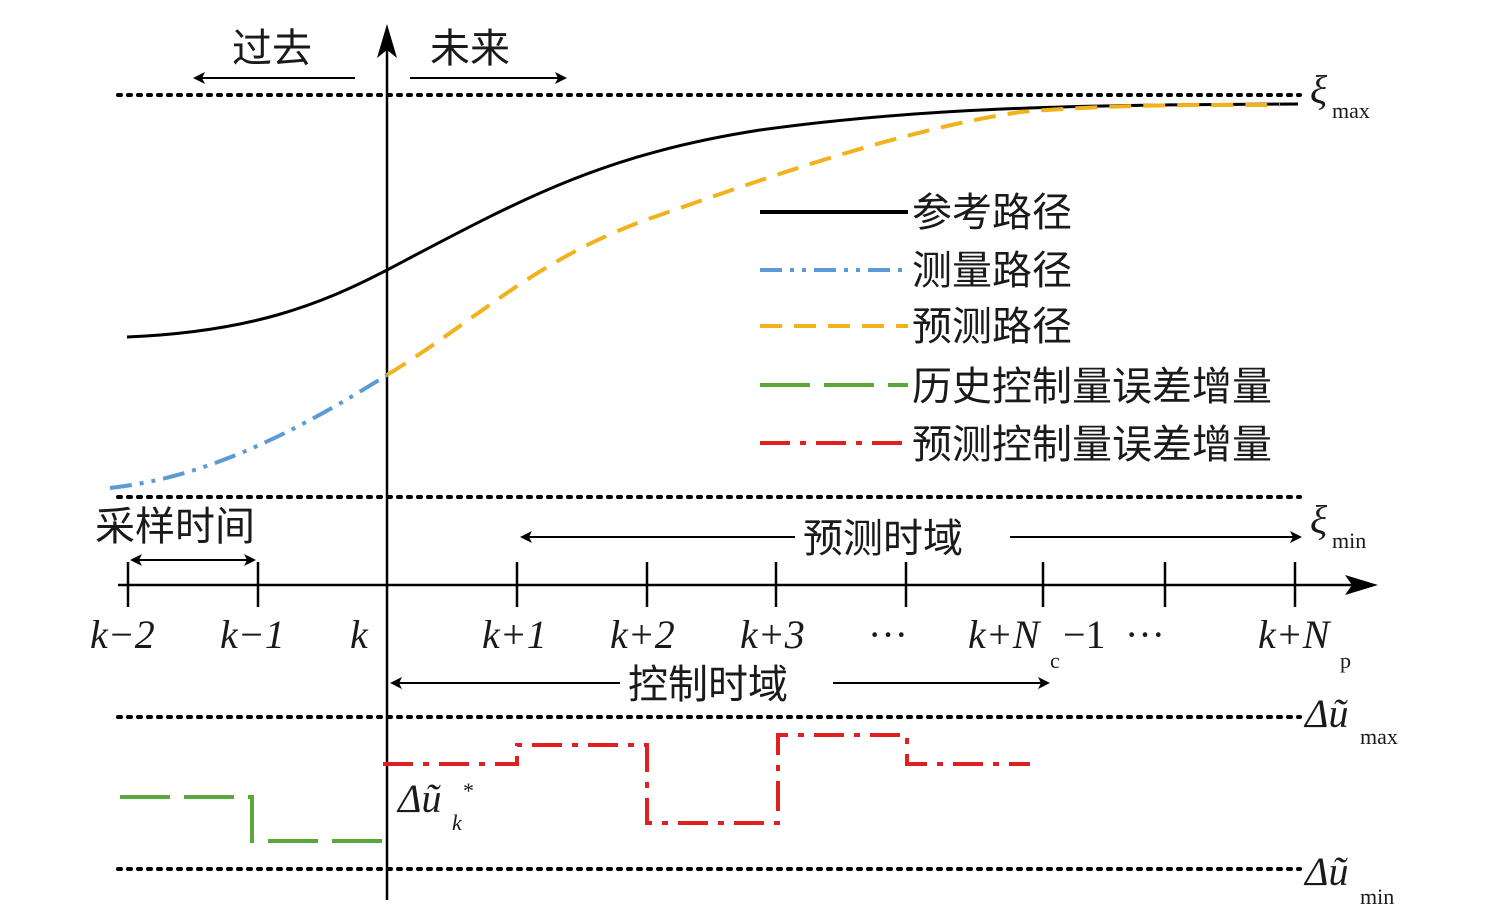  Describe the element at coordinates (1379, 736) in the screenshot. I see `du-max-sub: max` at that location.